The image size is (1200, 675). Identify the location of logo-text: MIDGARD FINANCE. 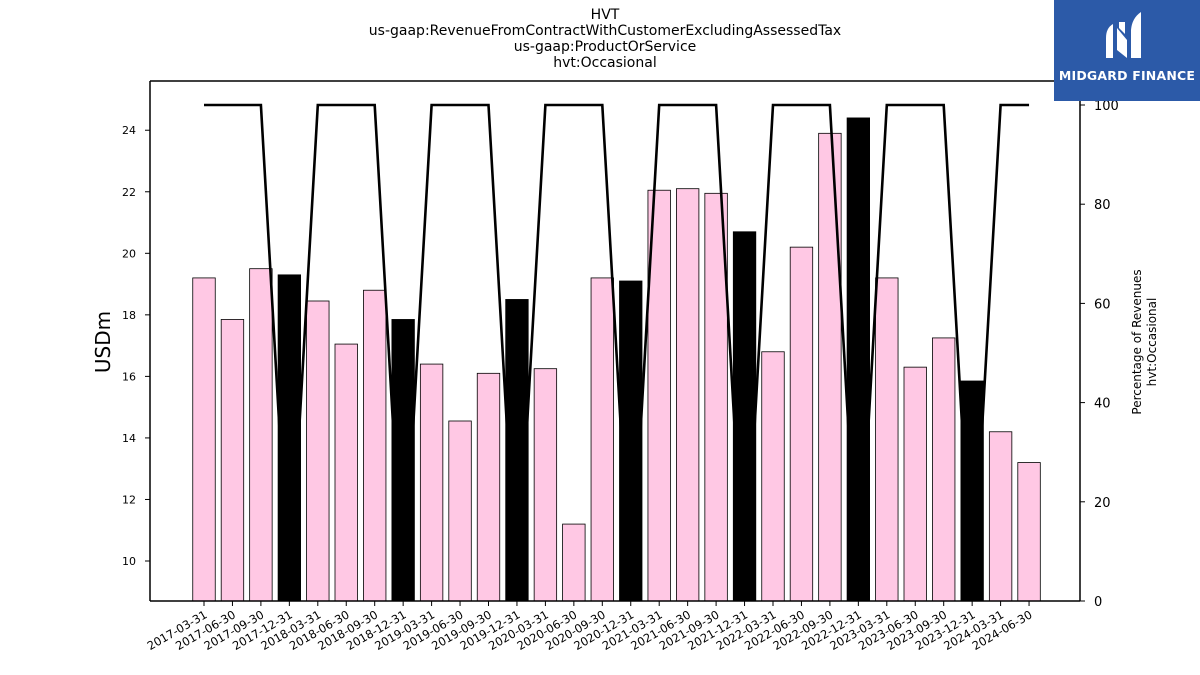
(1127, 75).